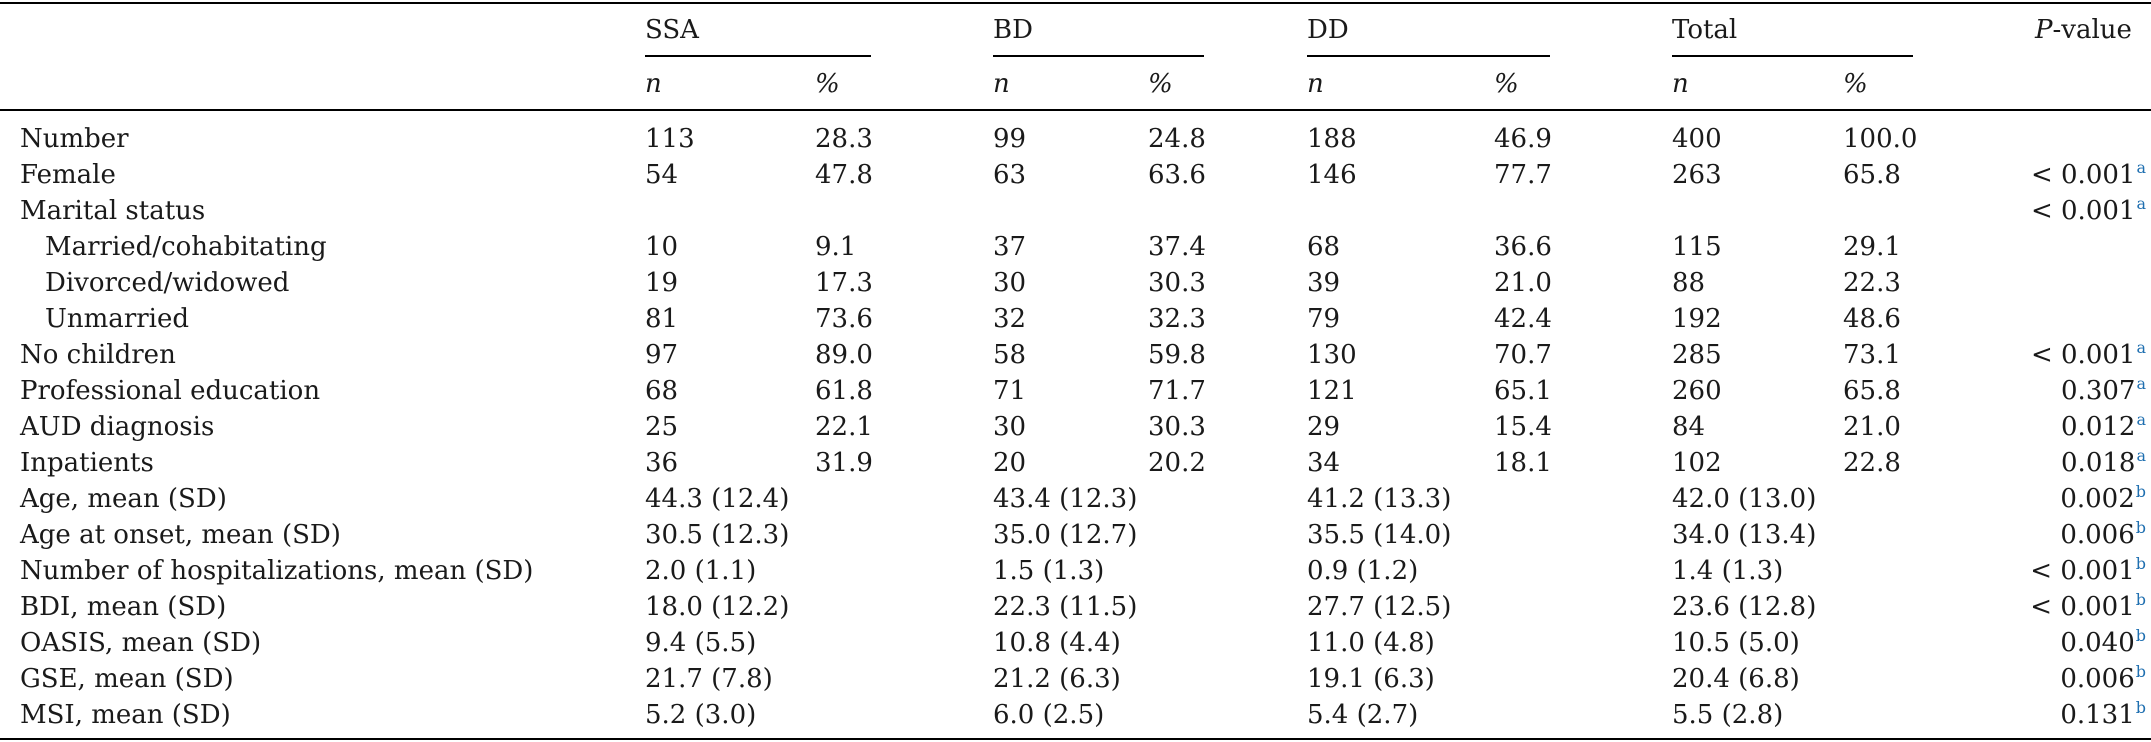  Describe the element at coordinates (1332, 175) in the screenshot. I see `cell-n: 146` at that location.